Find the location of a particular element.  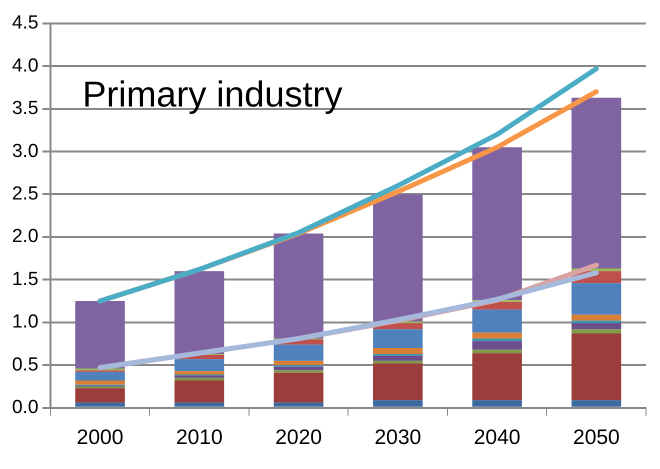

y-tick-label: 4.0 is located at coordinates (25, 65).